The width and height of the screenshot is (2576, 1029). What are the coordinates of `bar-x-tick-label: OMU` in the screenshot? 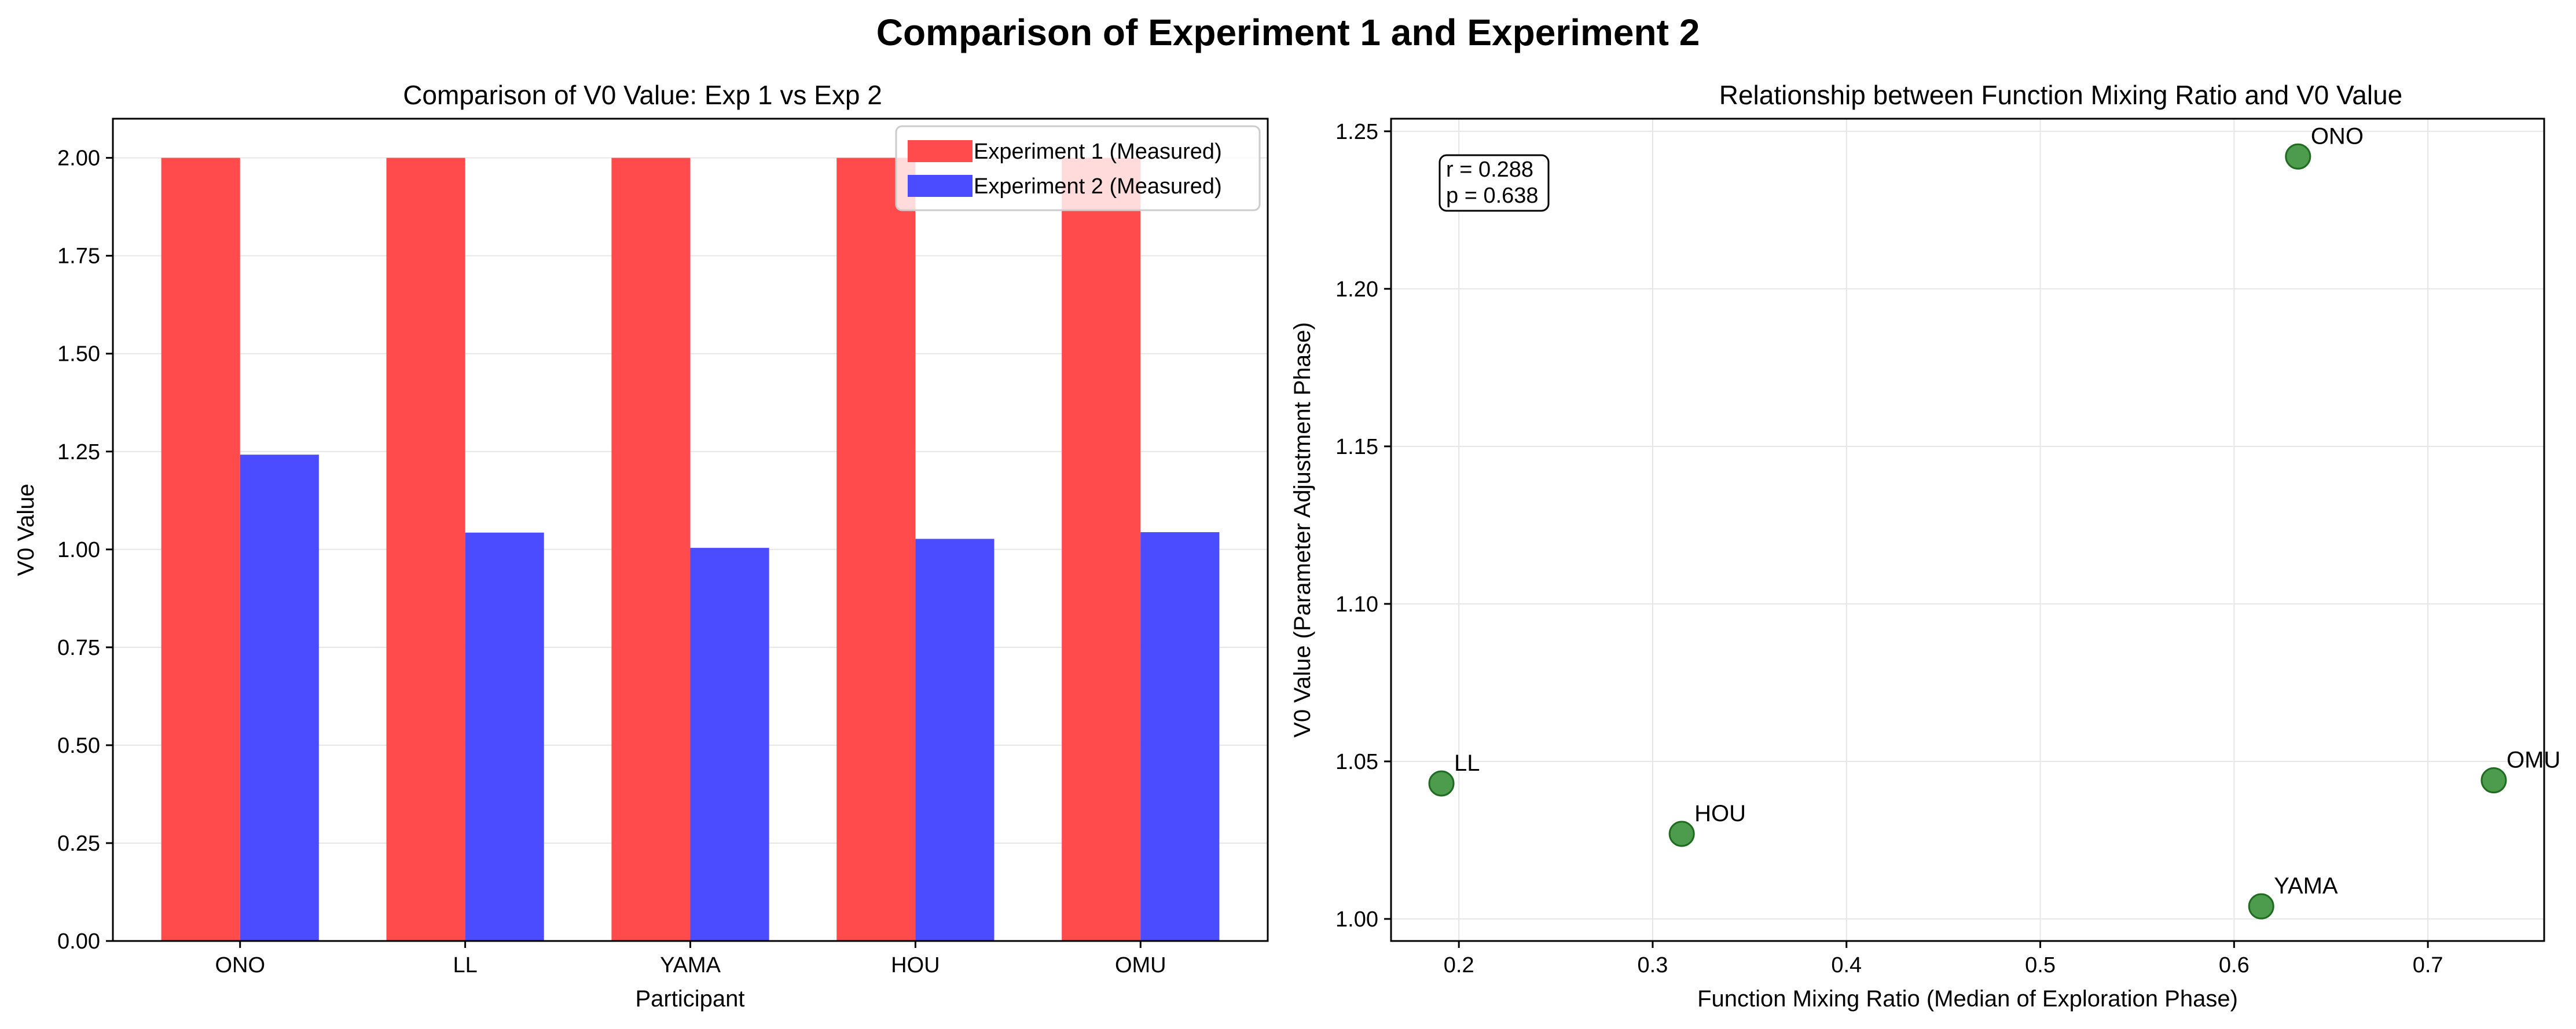 It's located at (1140, 965).